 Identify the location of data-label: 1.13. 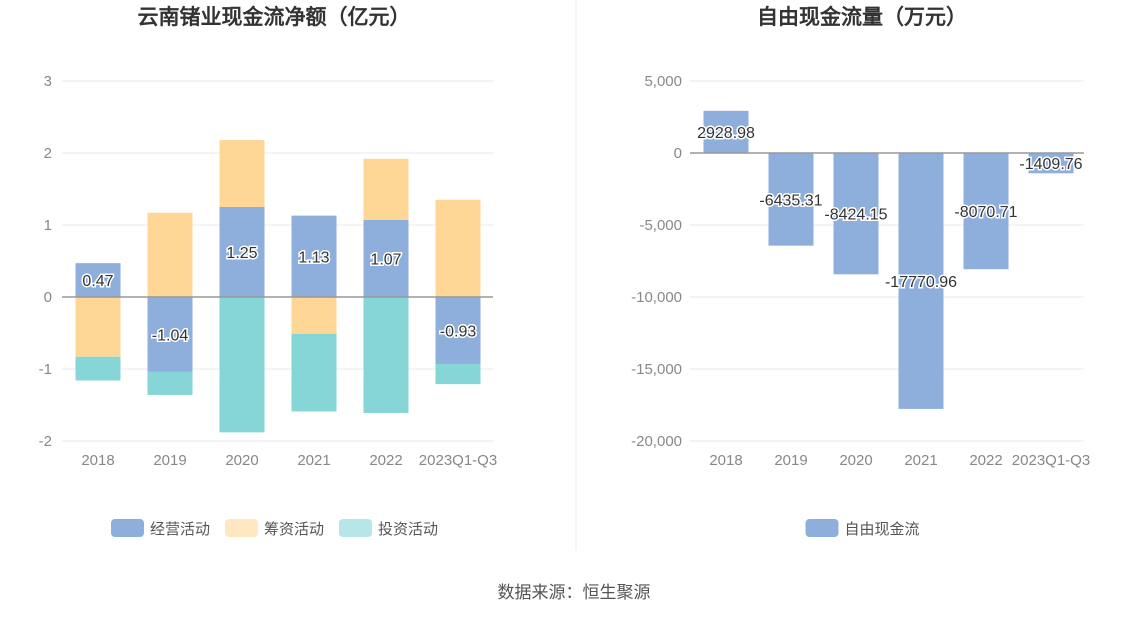
(313, 257).